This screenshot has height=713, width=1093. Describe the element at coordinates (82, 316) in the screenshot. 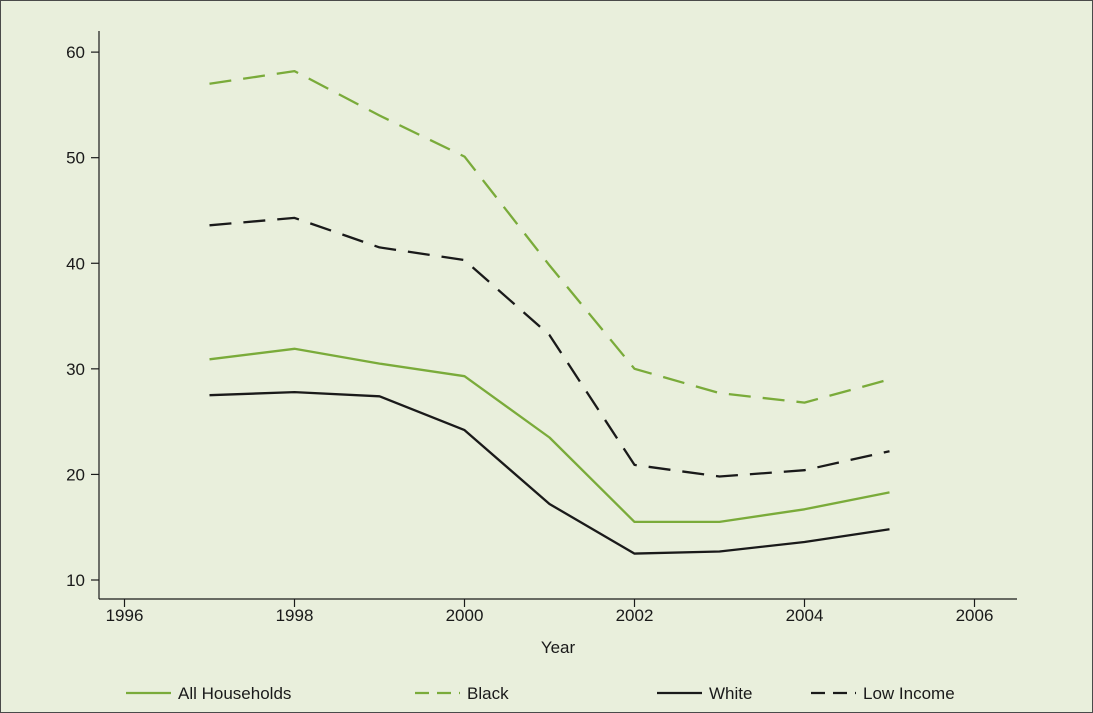

I see `y-axis-ticks: 10 20 30 40 50 60` at that location.